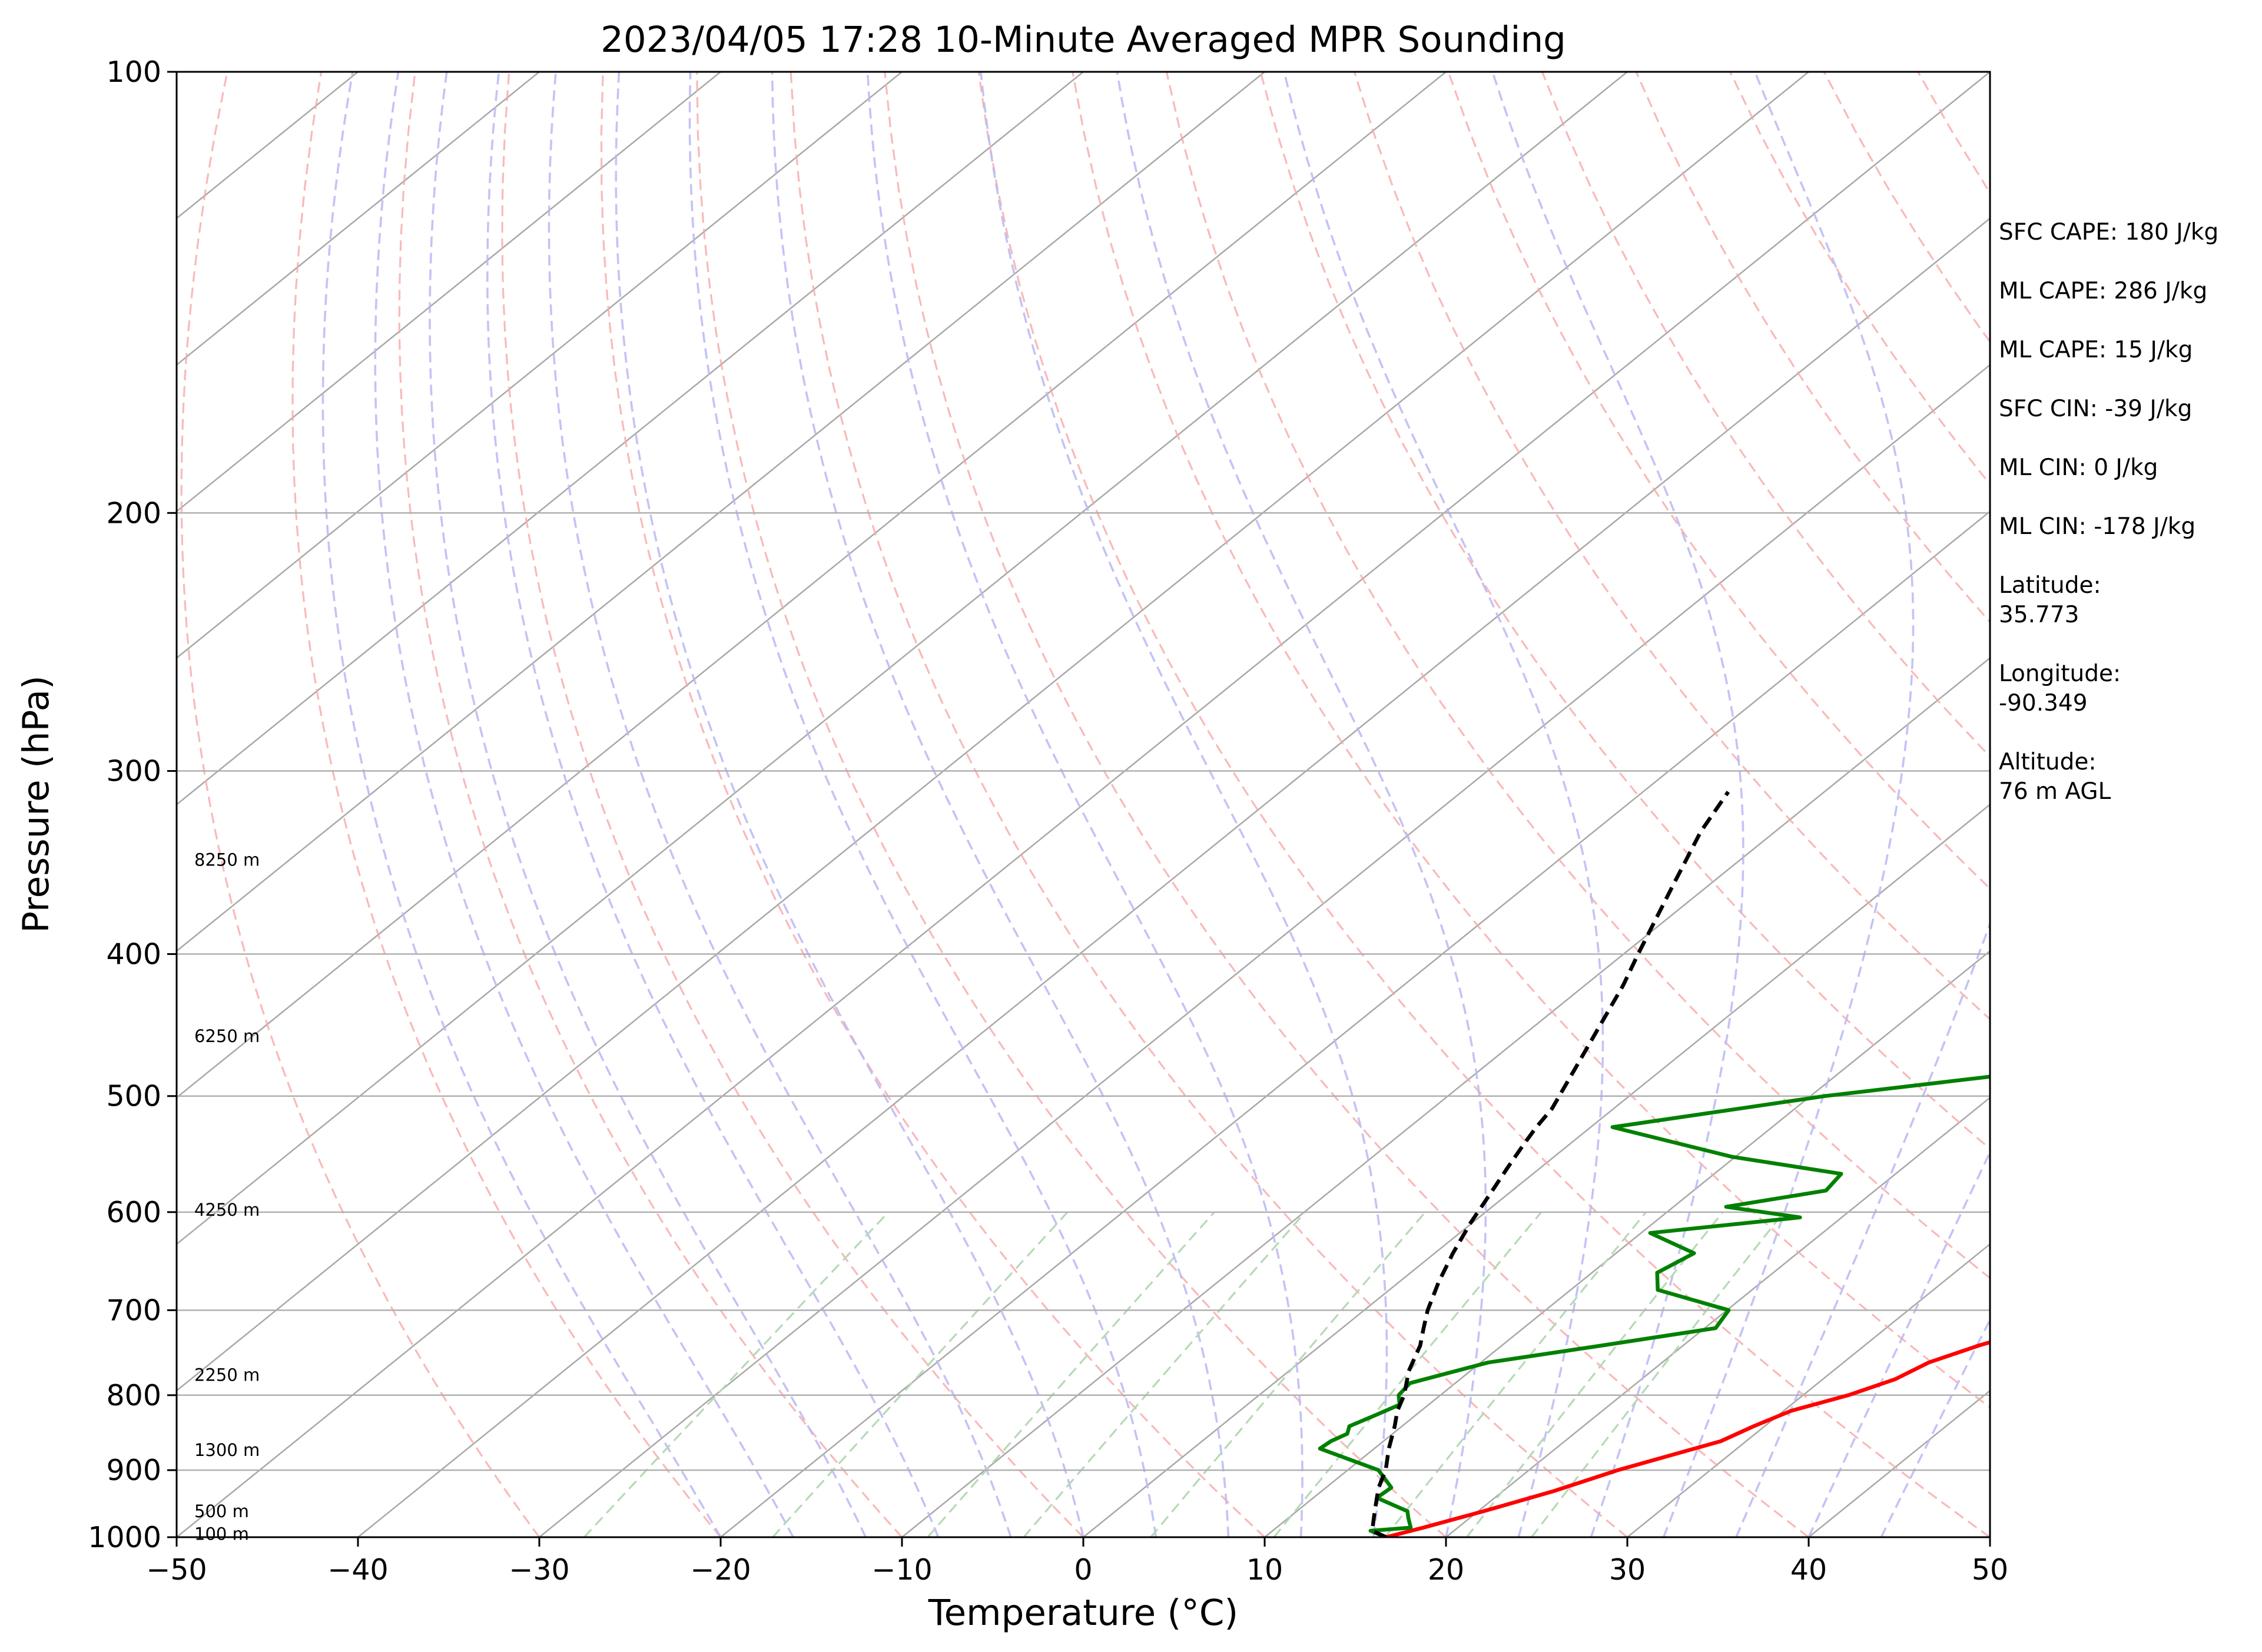 The width and height of the screenshot is (2262, 1652). What do you see at coordinates (2097, 526) in the screenshot?
I see `mu-cin-value: ML CIN: -178 J/kg` at bounding box center [2097, 526].